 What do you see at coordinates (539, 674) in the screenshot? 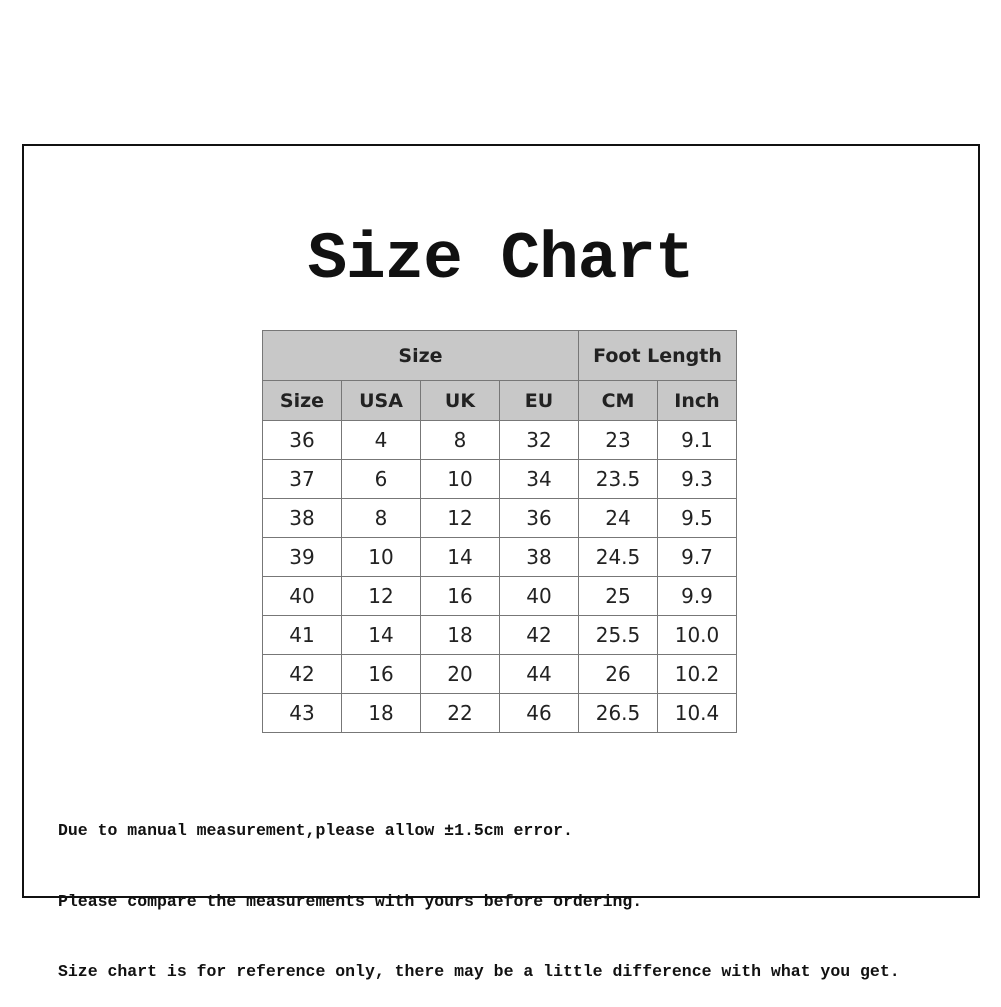
I see `table-cell: 44` at bounding box center [539, 674].